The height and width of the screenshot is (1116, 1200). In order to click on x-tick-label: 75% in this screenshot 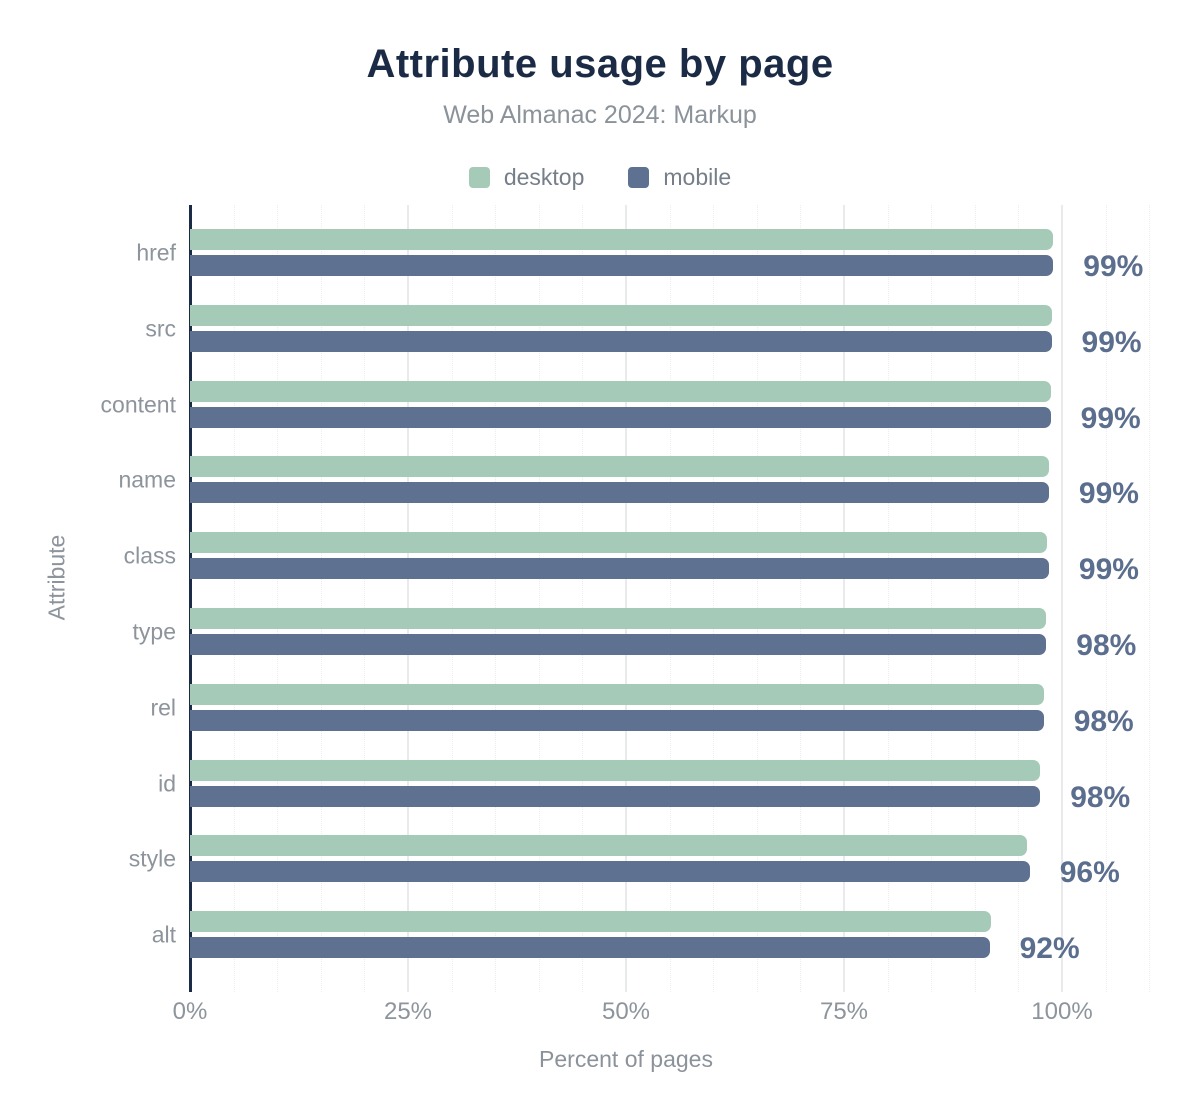, I will do `click(844, 1011)`.